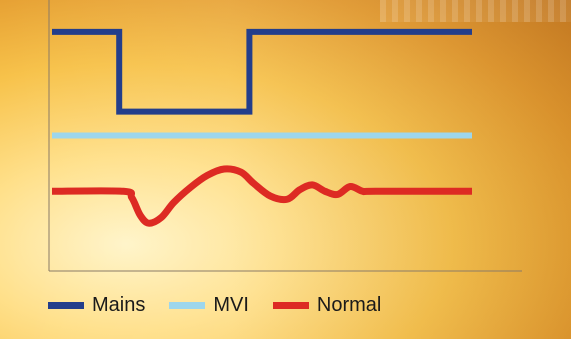  What do you see at coordinates (119, 305) in the screenshot?
I see `legend-label-mains: Mains` at bounding box center [119, 305].